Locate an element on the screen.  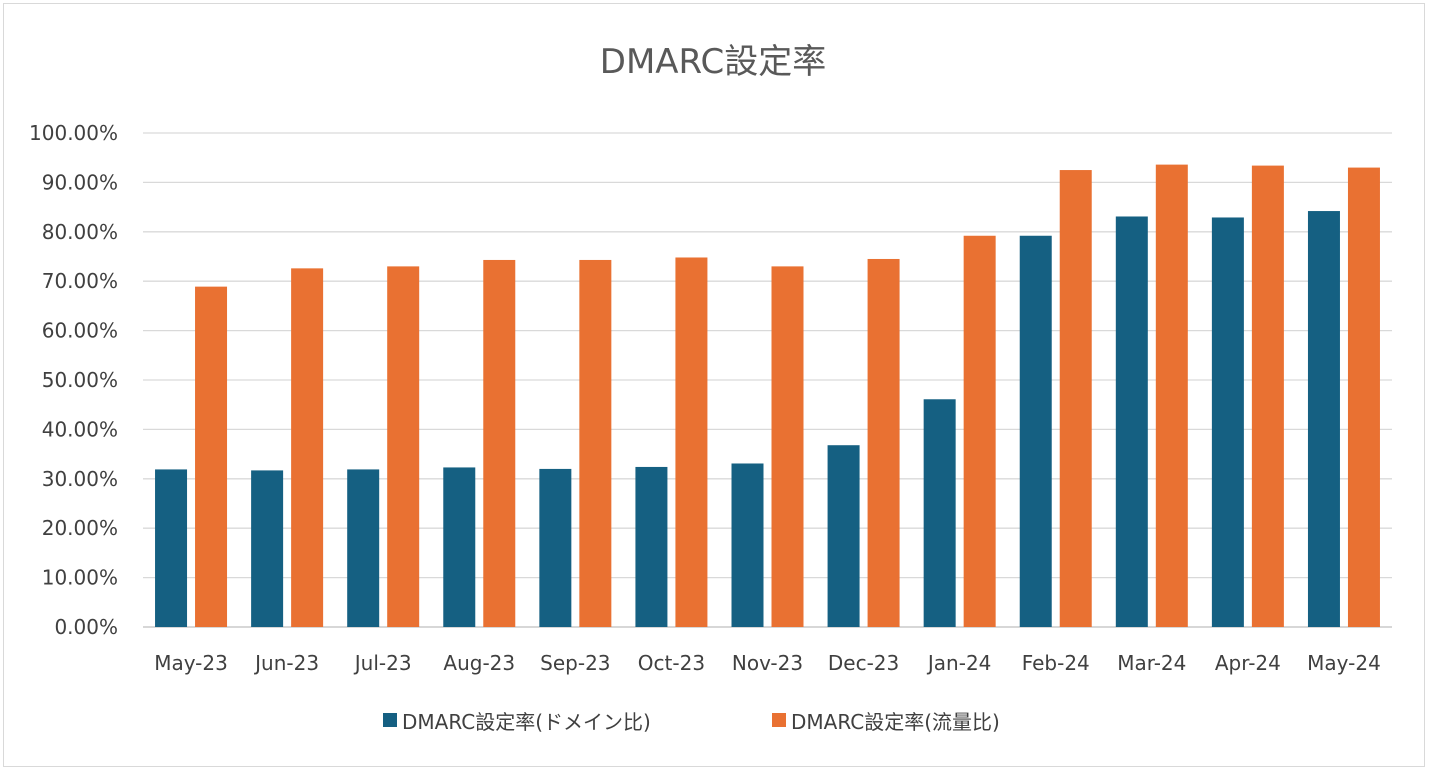
x-tick-label: May-23 is located at coordinates (191, 663).